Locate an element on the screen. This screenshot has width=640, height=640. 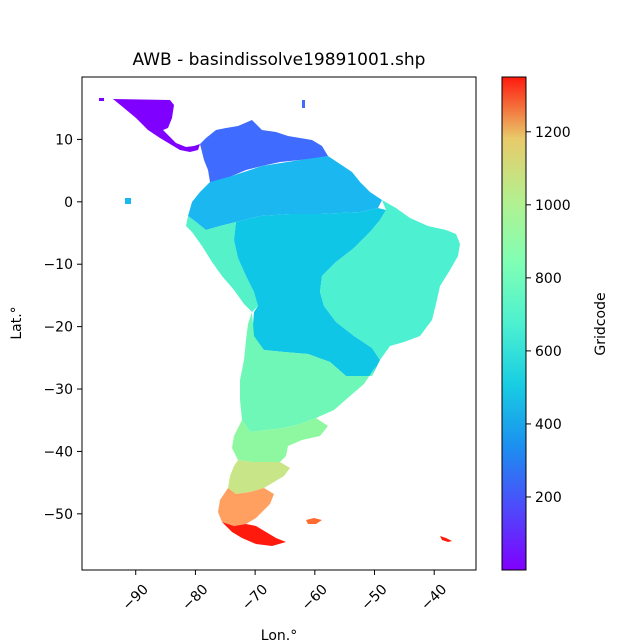
region-amazon is located at coordinates (310, 292).